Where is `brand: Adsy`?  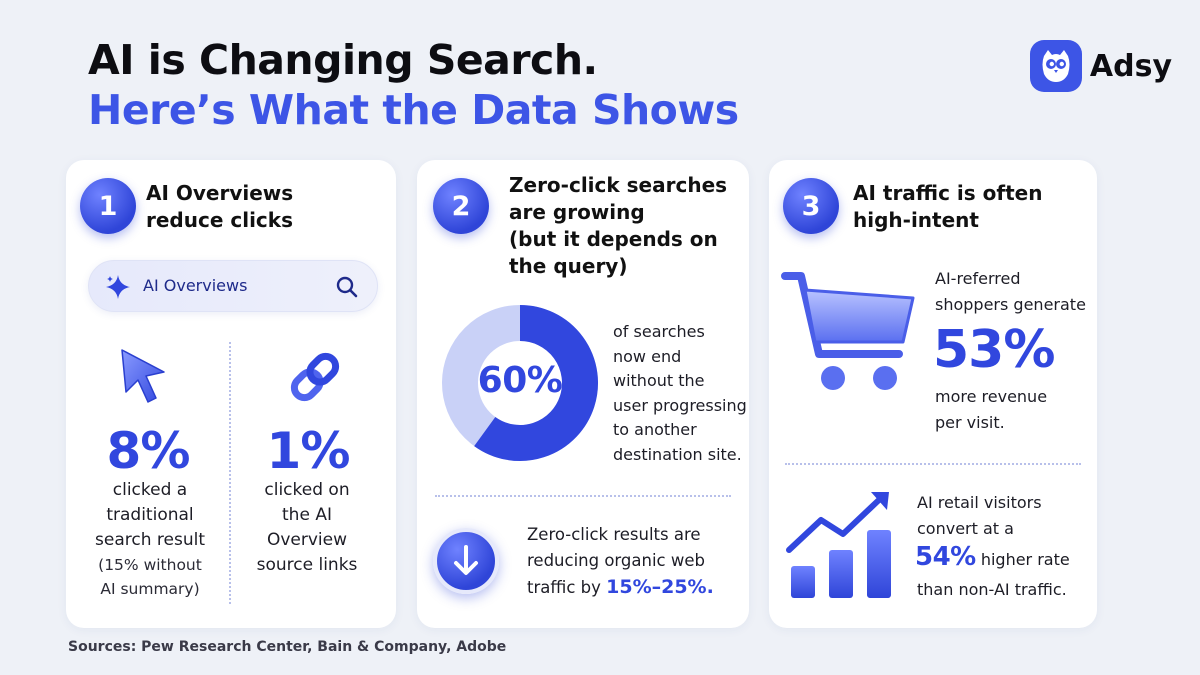 brand: Adsy is located at coordinates (1100, 66).